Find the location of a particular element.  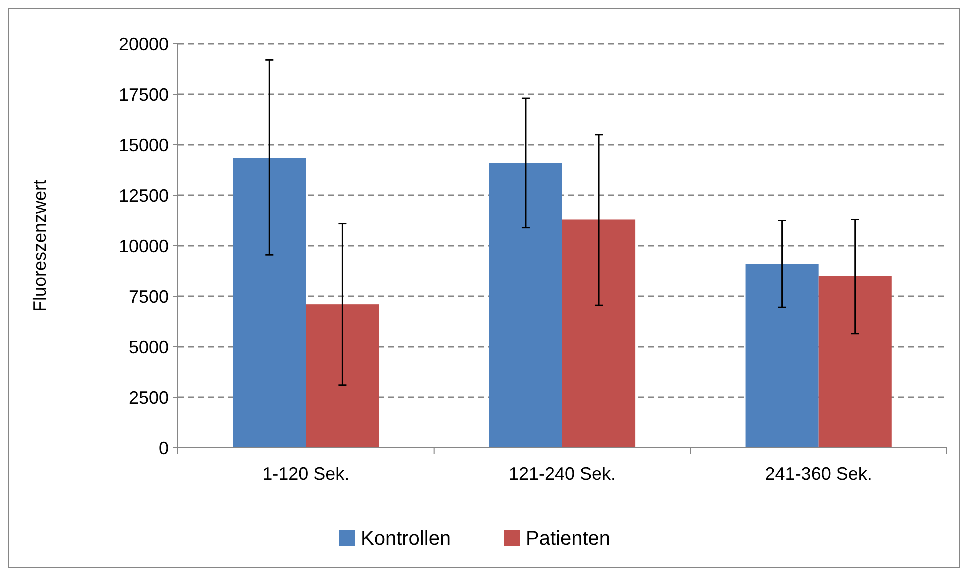

x-tick-label: 241-360 Sek. is located at coordinates (818, 474).